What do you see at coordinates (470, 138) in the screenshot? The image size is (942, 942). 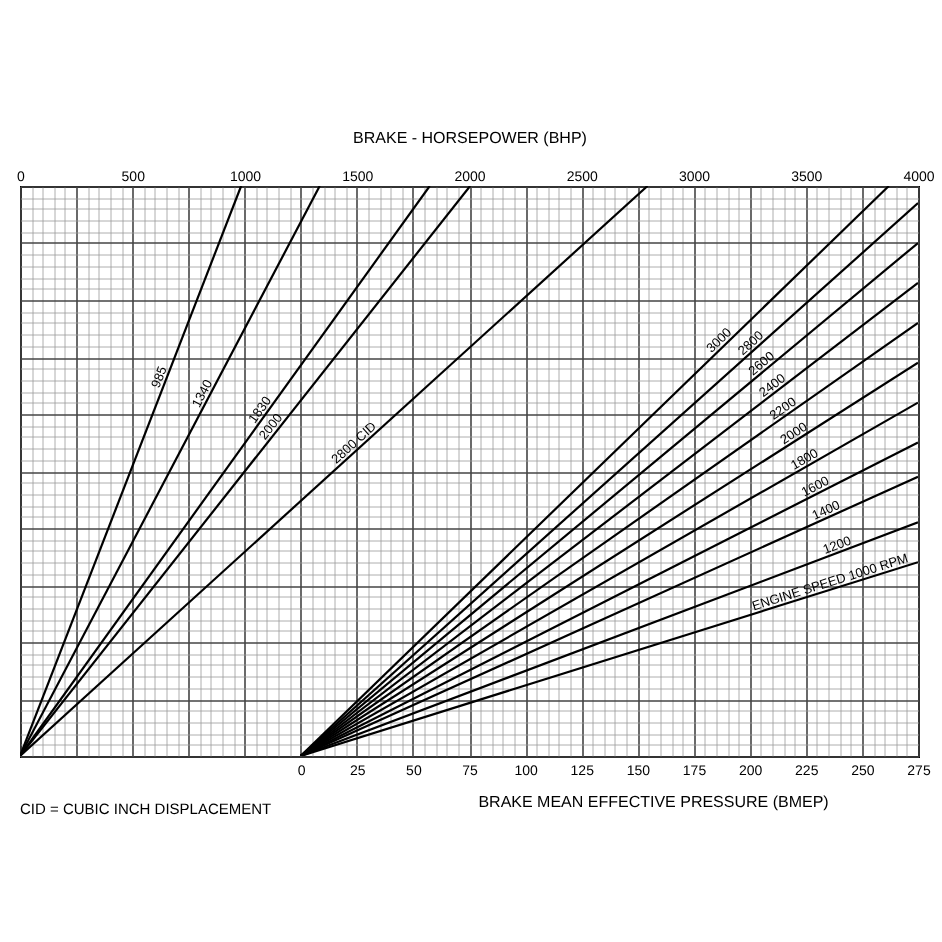 I see `x2-axis-title: BRAKE - HORSEPOWER (BHP)` at bounding box center [470, 138].